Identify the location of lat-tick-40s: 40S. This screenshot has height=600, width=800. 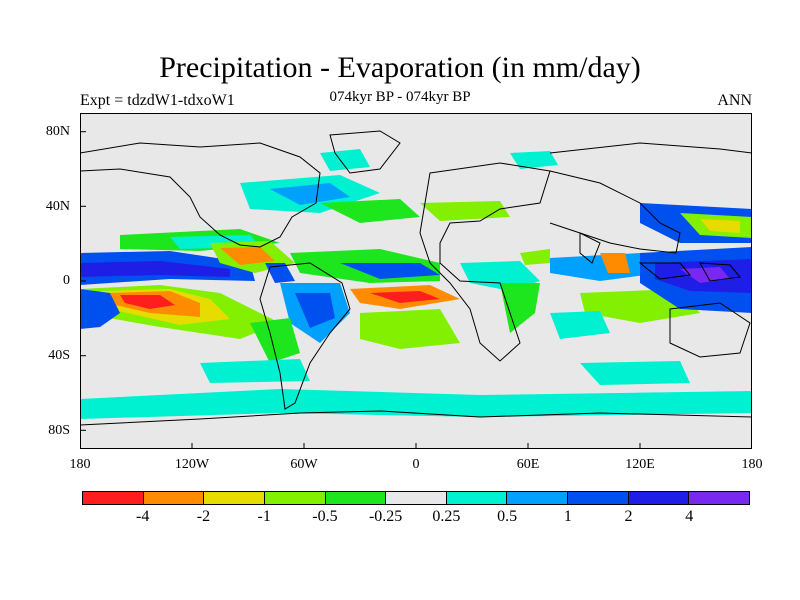
(59, 355).